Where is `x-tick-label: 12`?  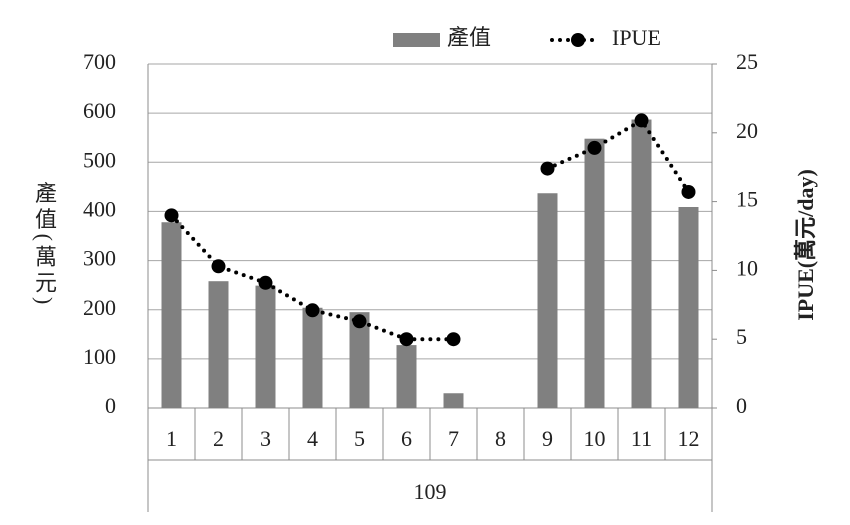 x-tick-label: 12 is located at coordinates (689, 438).